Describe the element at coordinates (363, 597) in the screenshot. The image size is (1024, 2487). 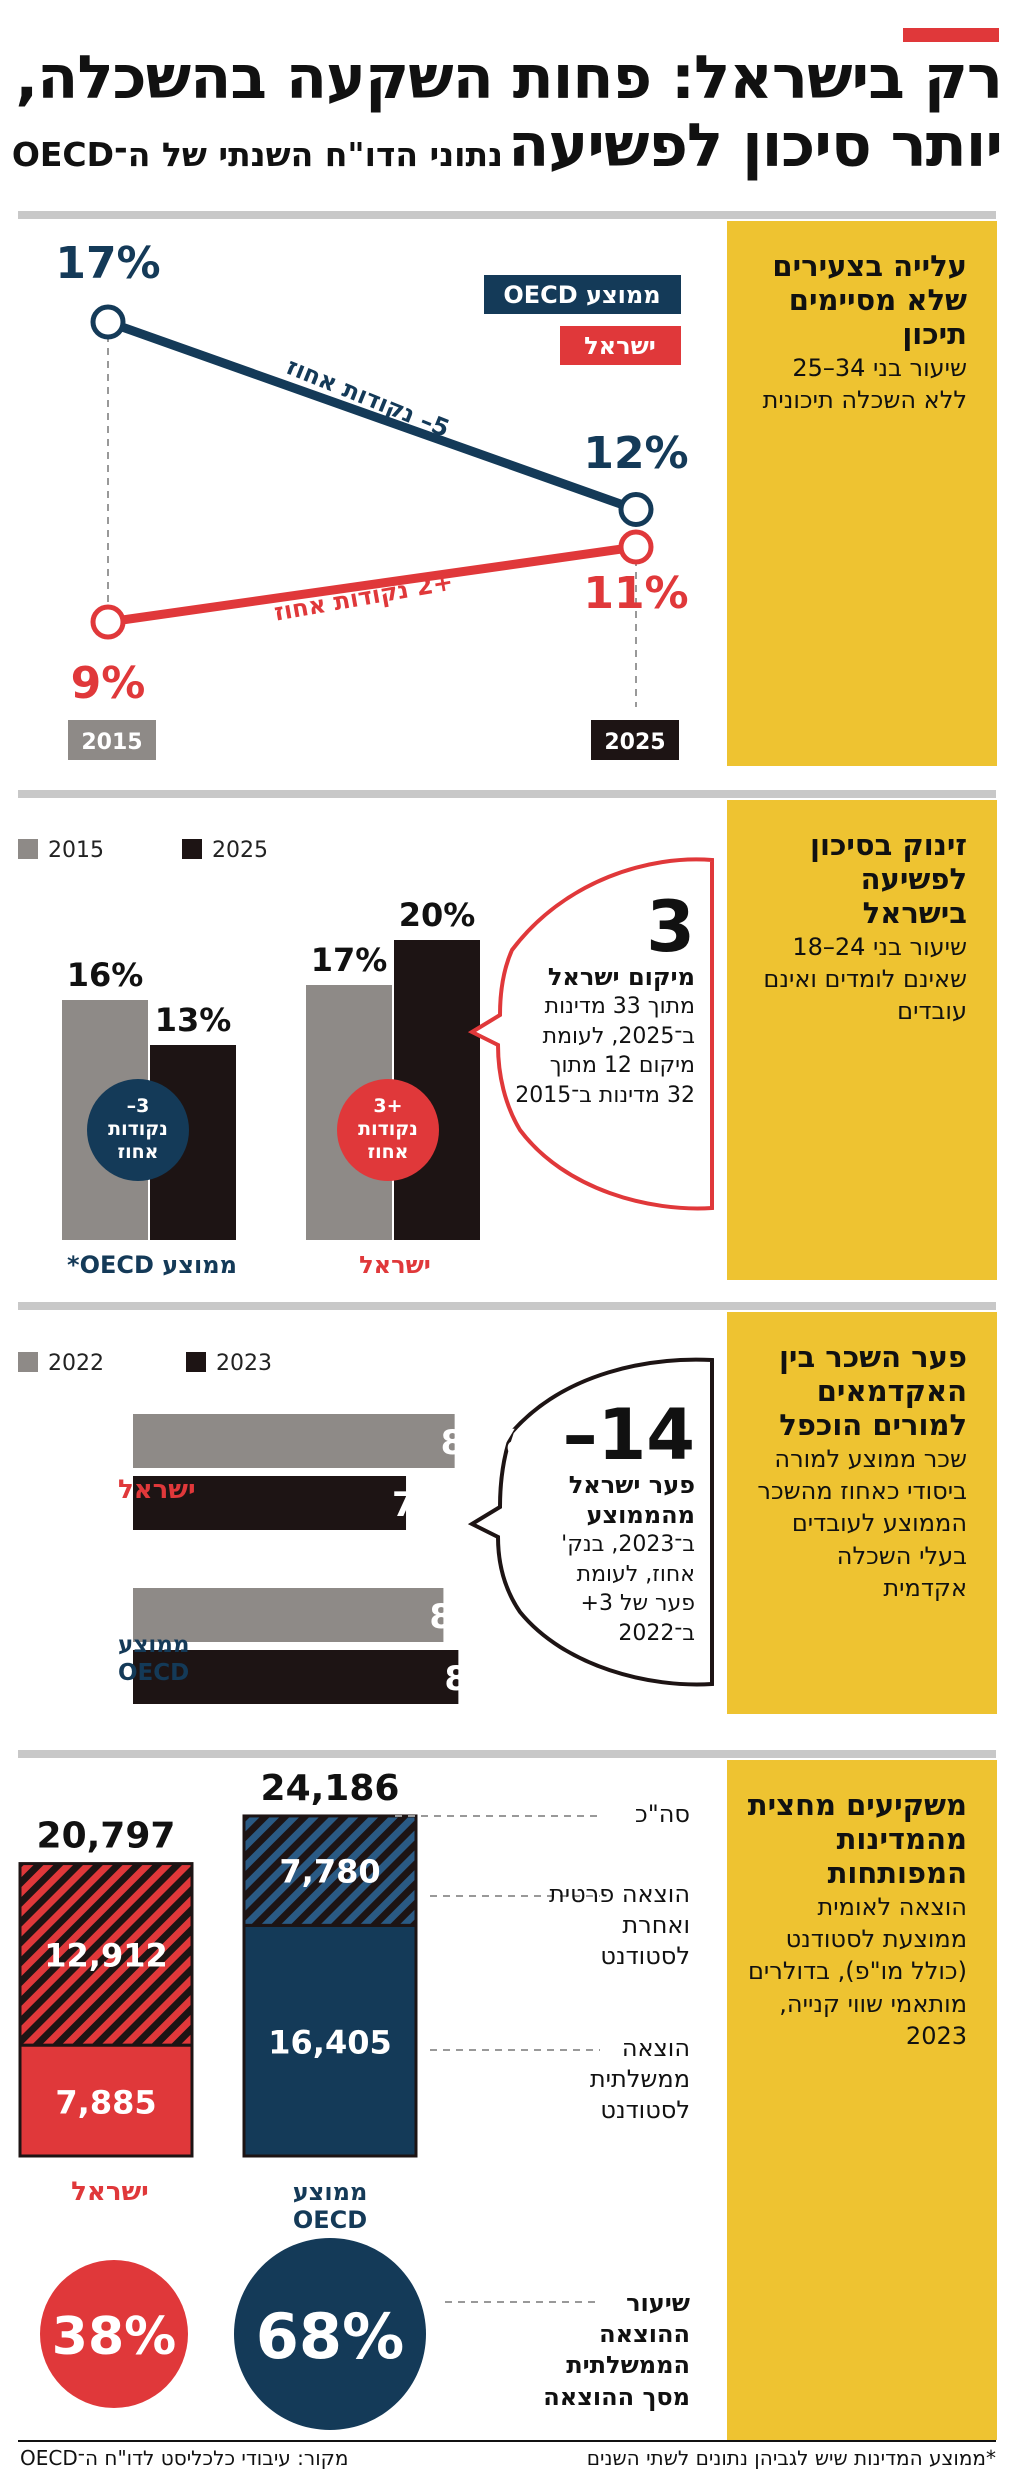
I see `israel-change-label: +2 נקודות אחוז` at that location.